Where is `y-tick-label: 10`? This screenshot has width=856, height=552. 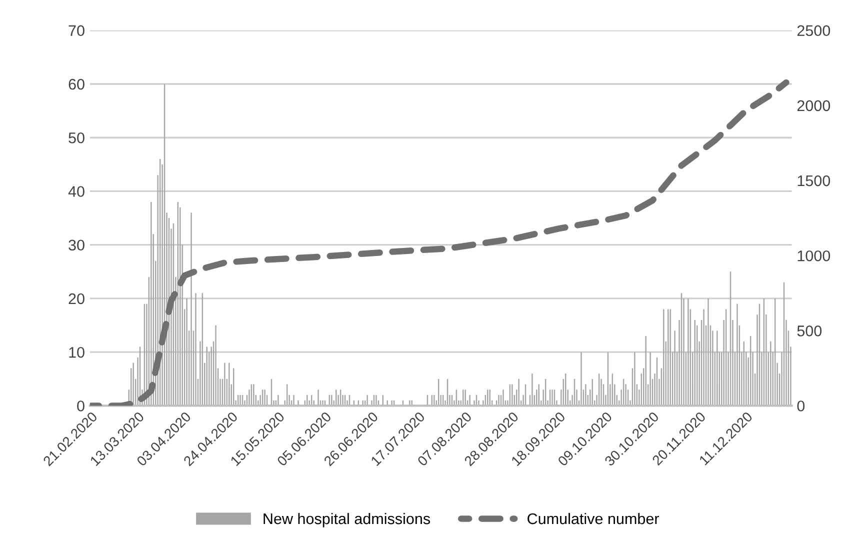
y-tick-label: 10 is located at coordinates (76, 352).